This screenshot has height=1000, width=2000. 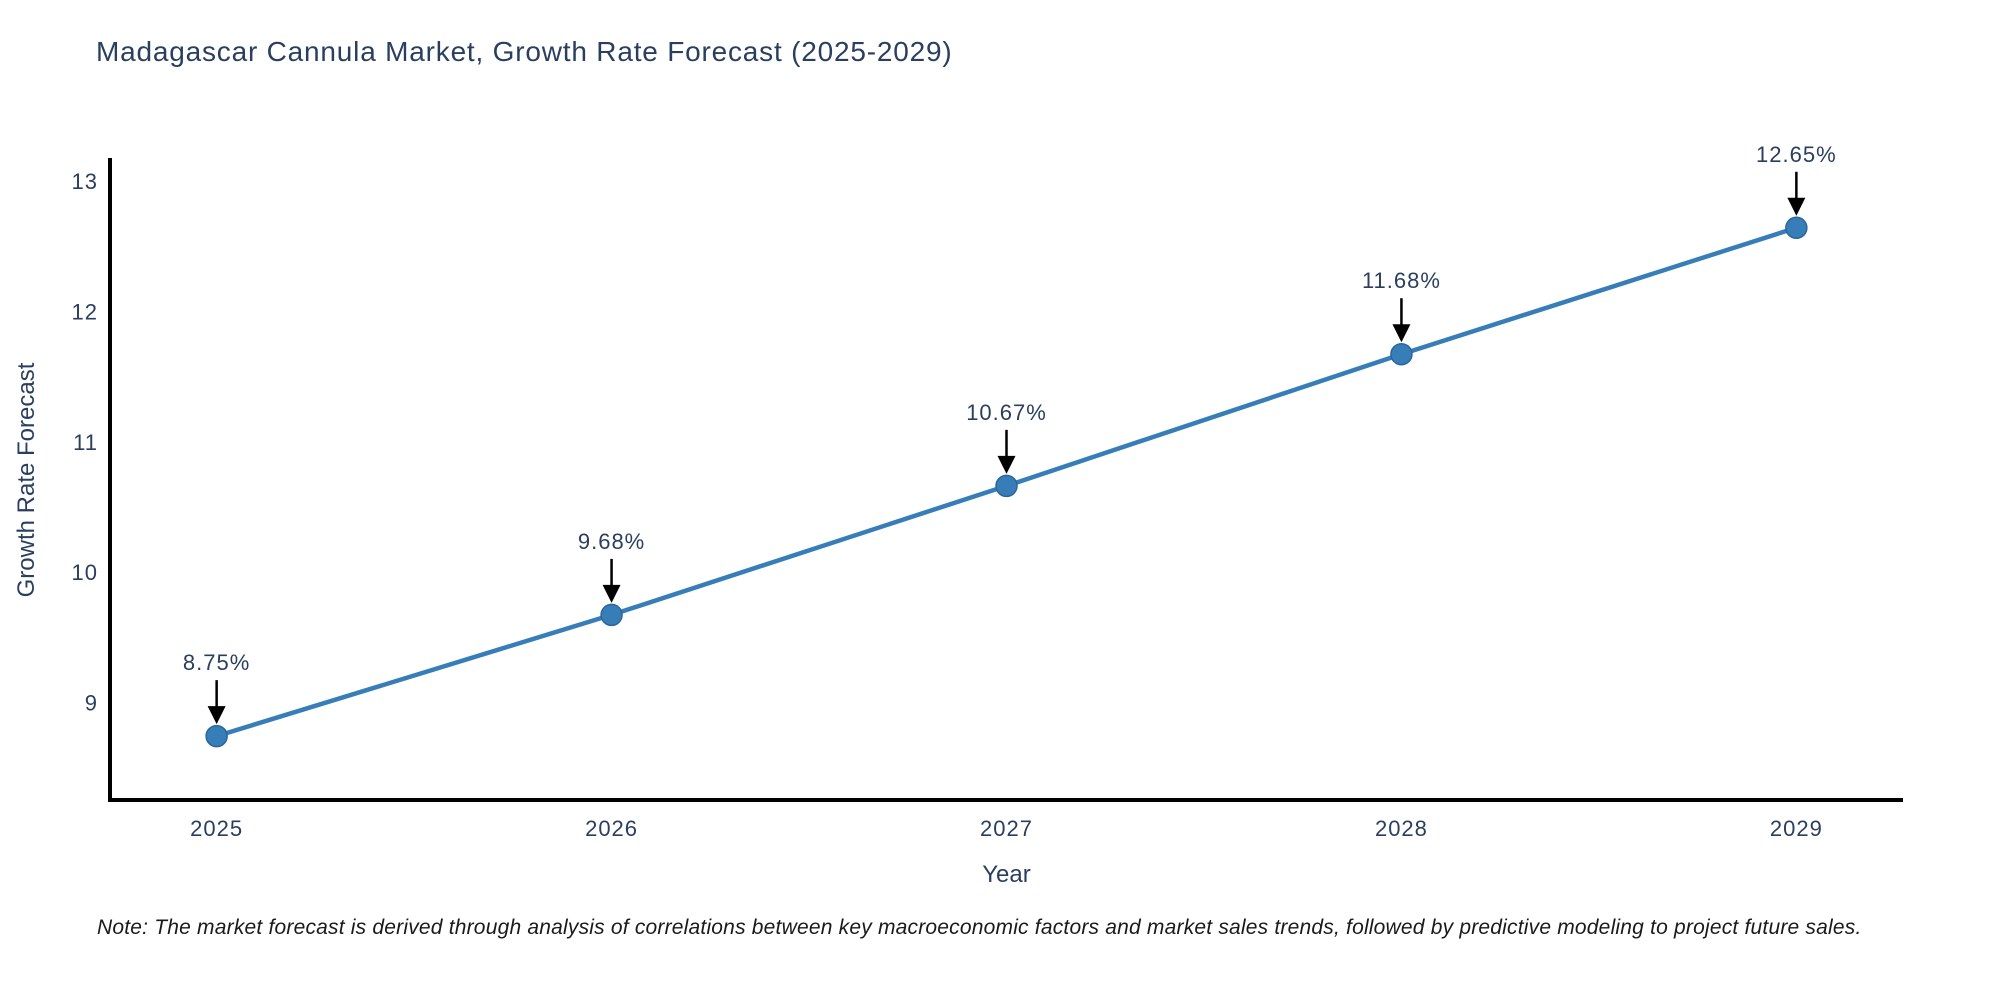 What do you see at coordinates (91, 703) in the screenshot?
I see `y-tick-label: 9` at bounding box center [91, 703].